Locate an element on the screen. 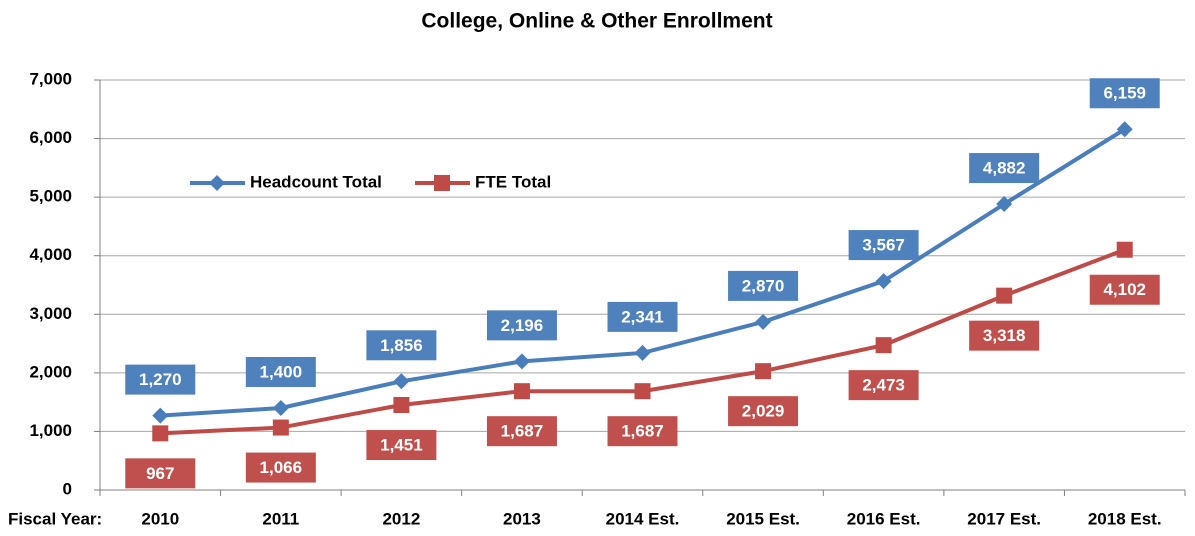  y-tick-label: 7,000 is located at coordinates (50, 78).